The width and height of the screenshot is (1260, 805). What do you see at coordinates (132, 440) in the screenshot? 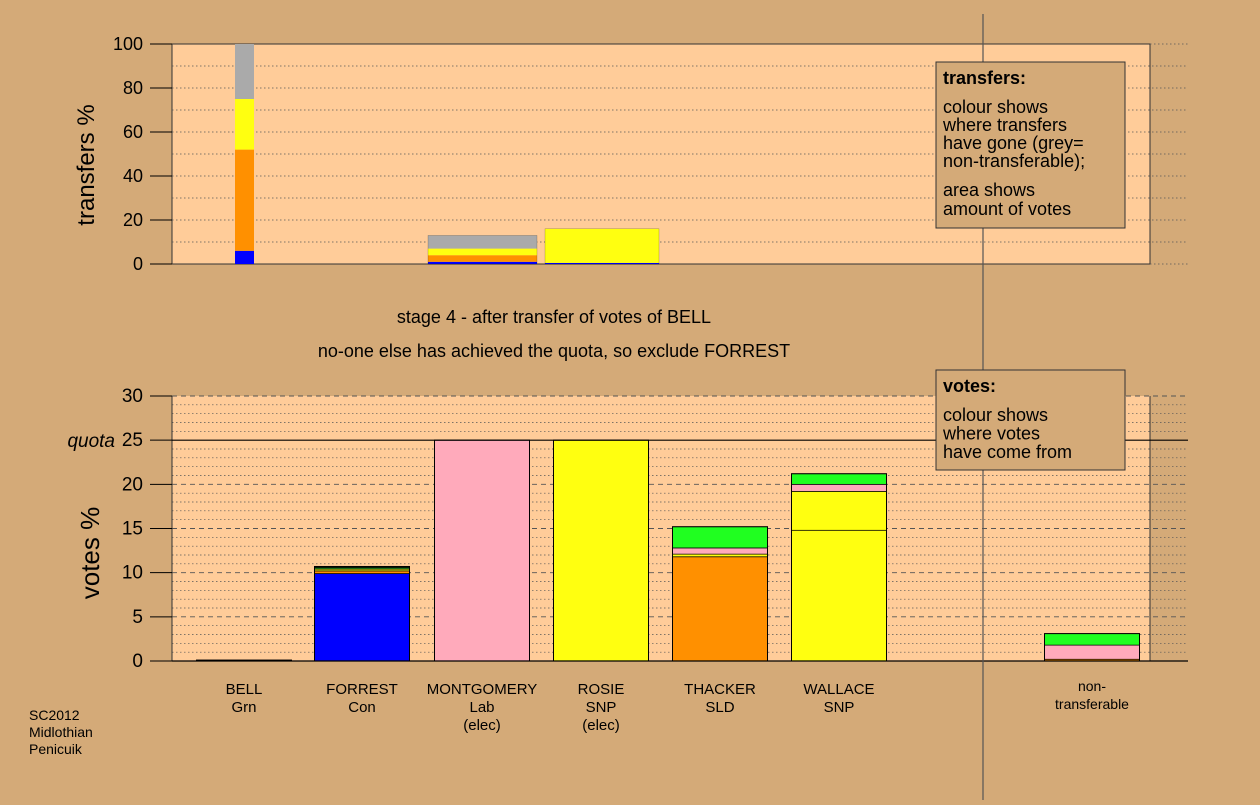
I see `votes-y-tick-label: 25` at bounding box center [132, 440].